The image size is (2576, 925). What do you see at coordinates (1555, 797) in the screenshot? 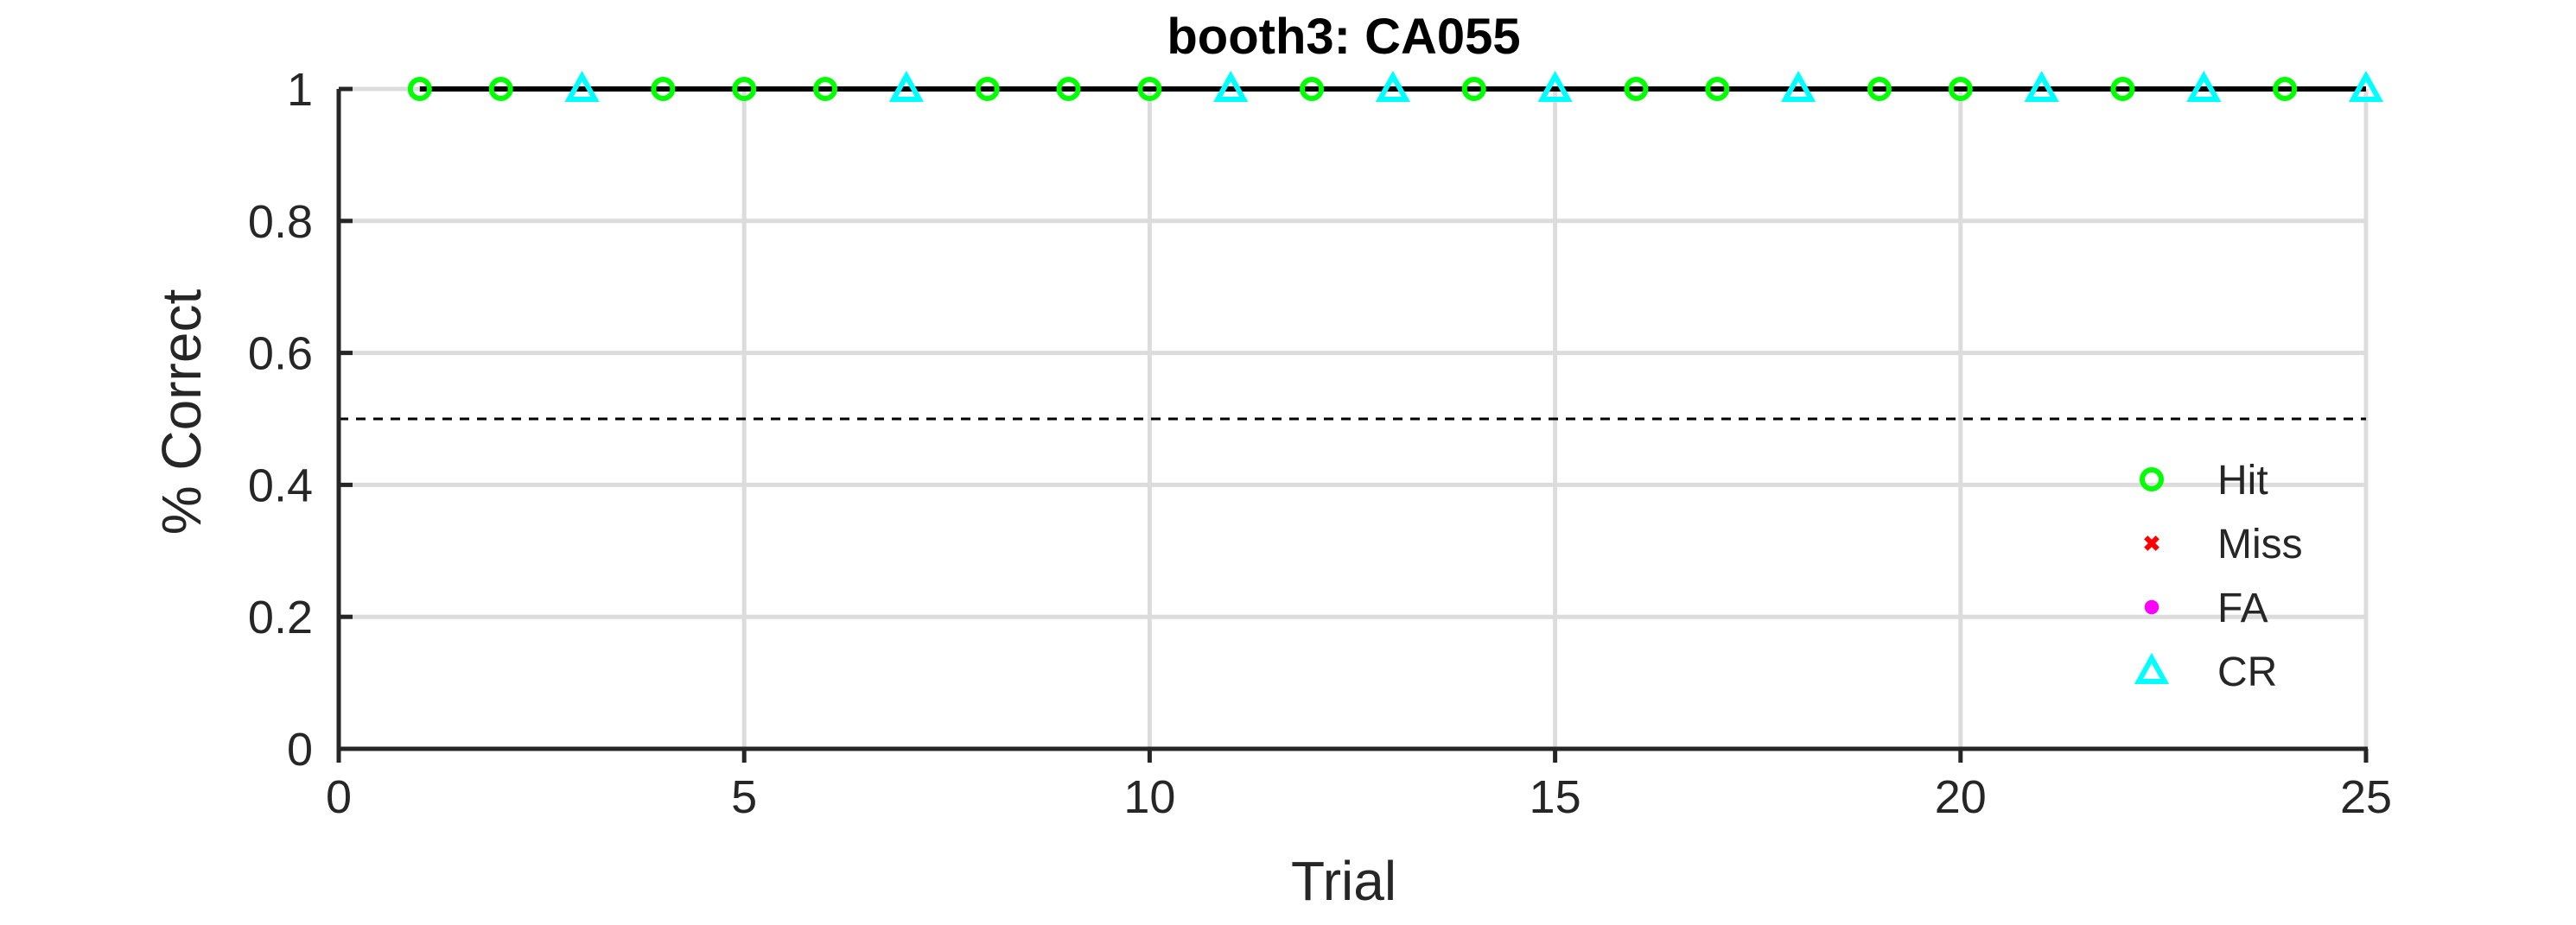
I see `x-tick-label-3: 15` at bounding box center [1555, 797].